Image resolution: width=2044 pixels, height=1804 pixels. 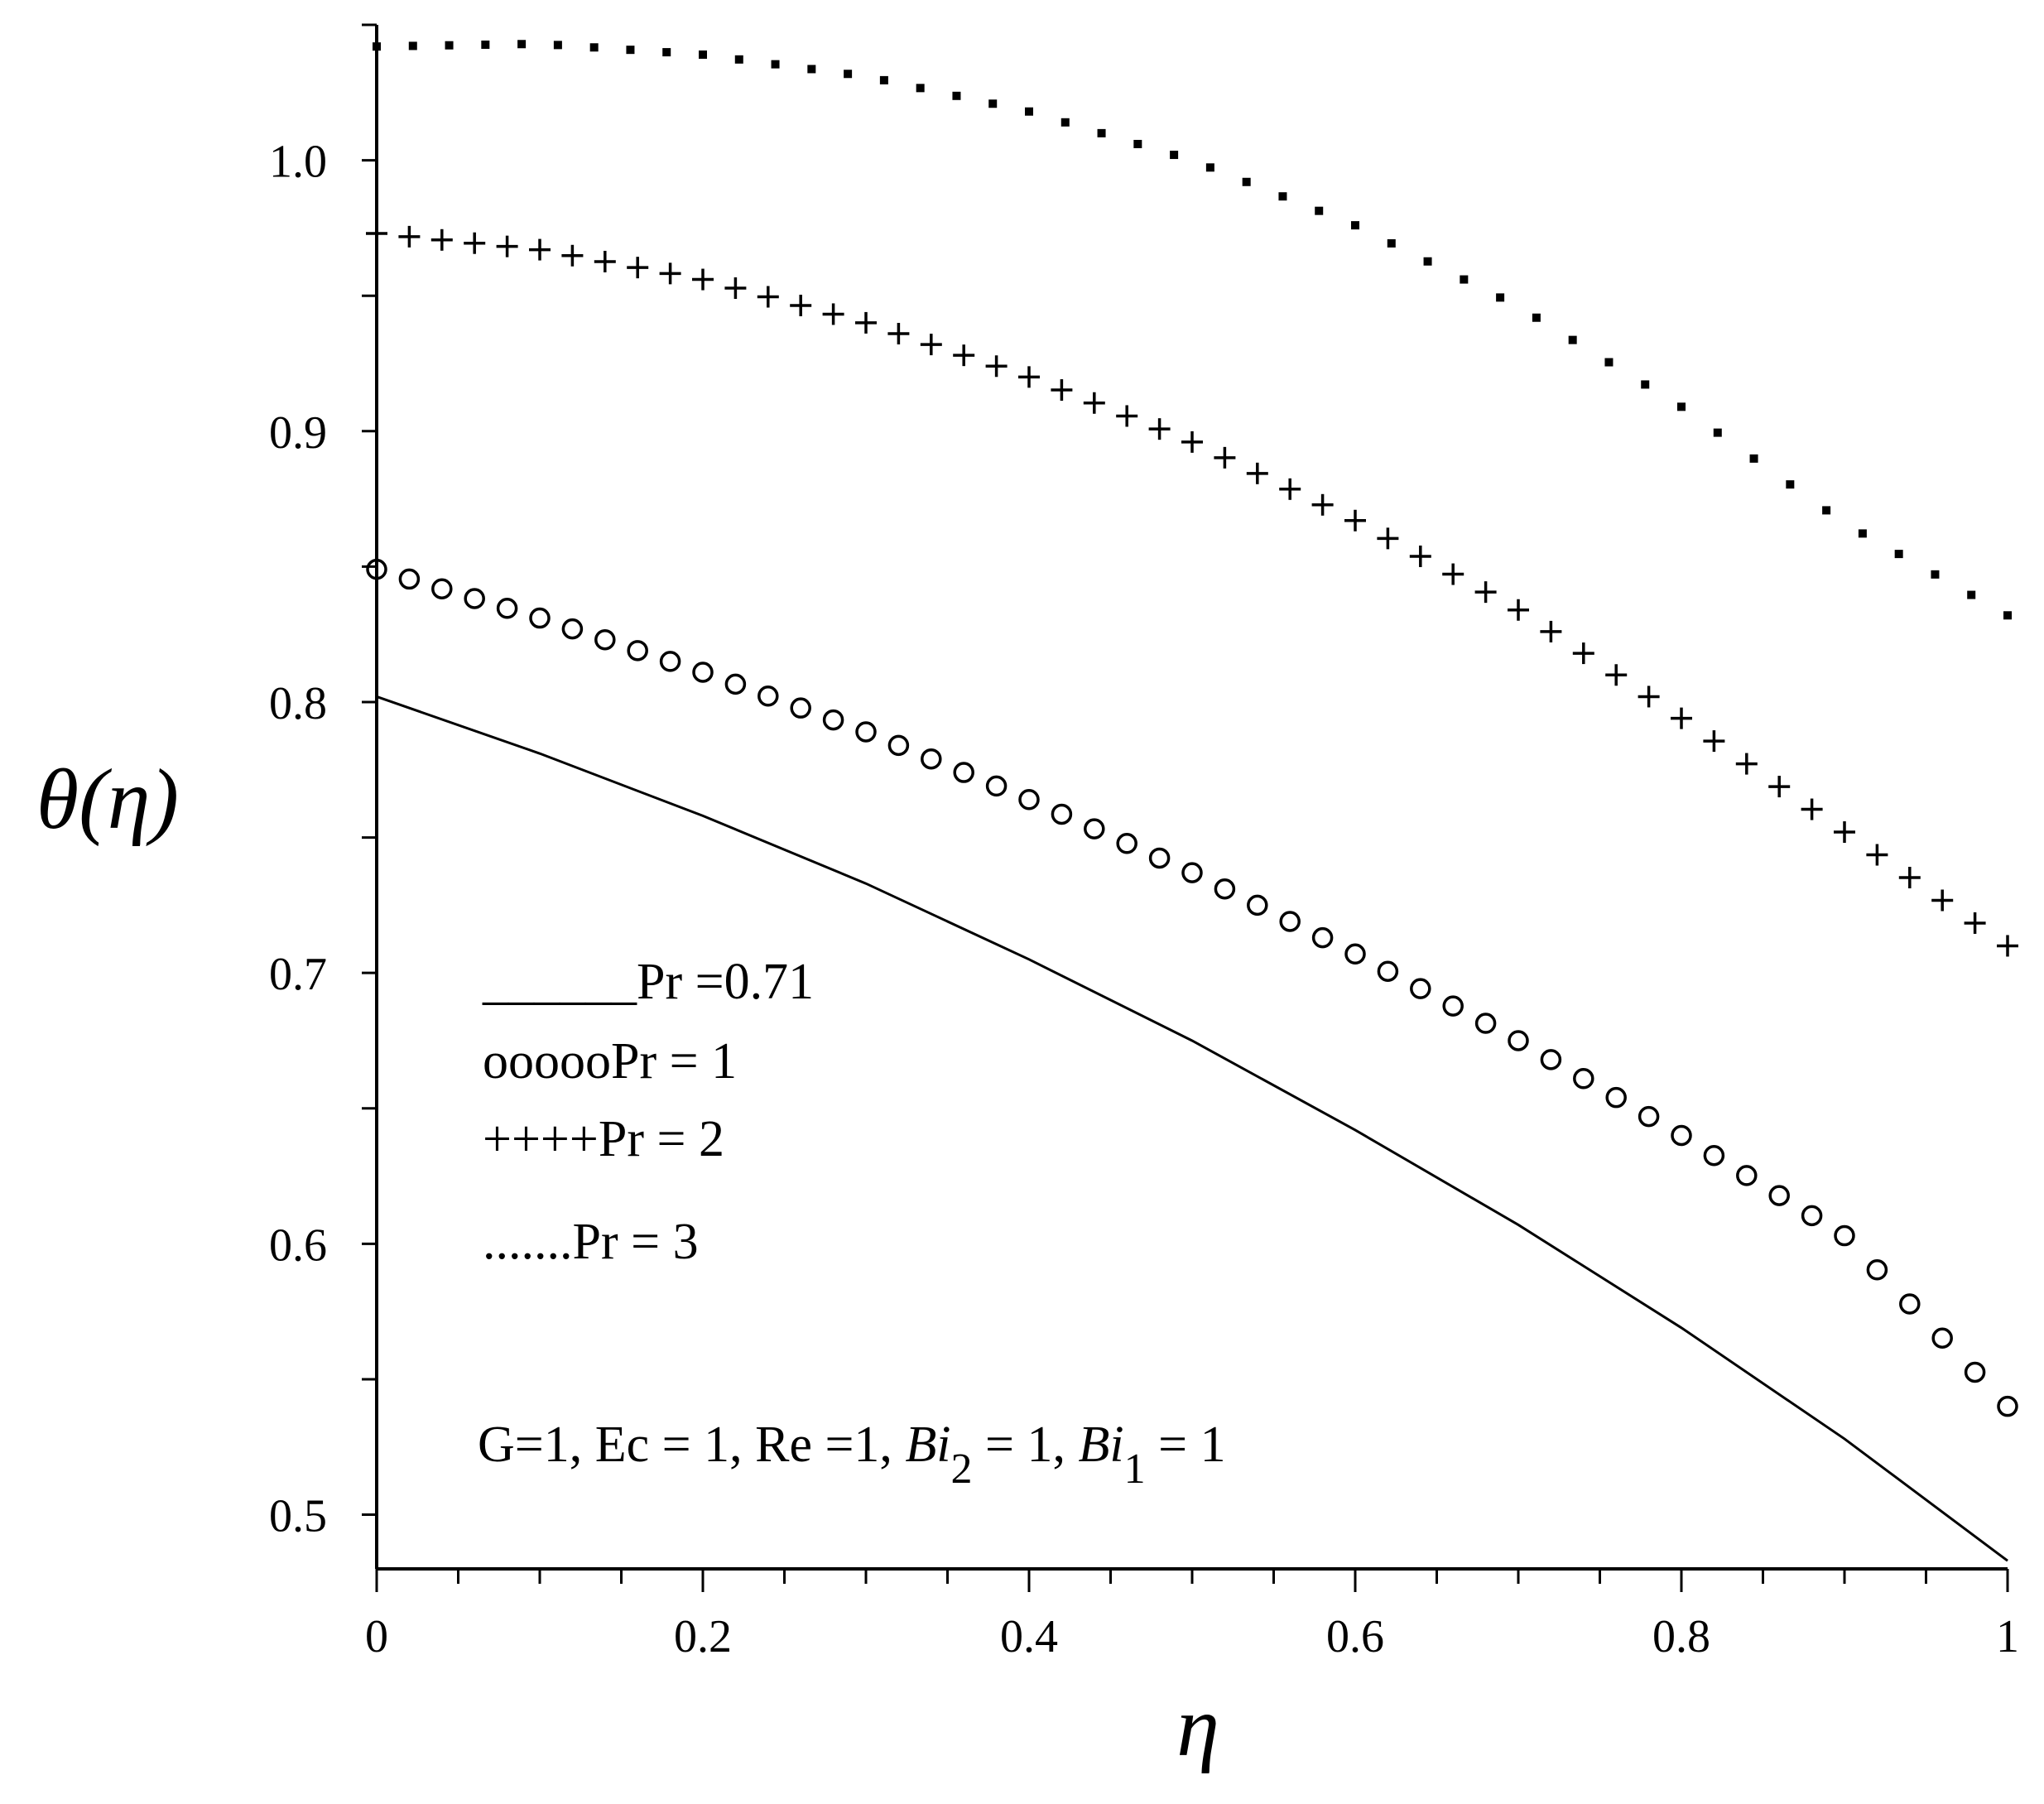 What do you see at coordinates (298, 1516) in the screenshot?
I see `y-tick-label: 0.5` at bounding box center [298, 1516].